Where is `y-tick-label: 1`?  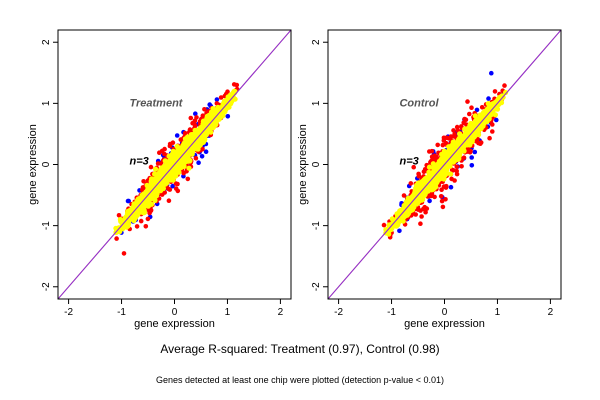
y-tick-label: 1 is located at coordinates (46, 103).